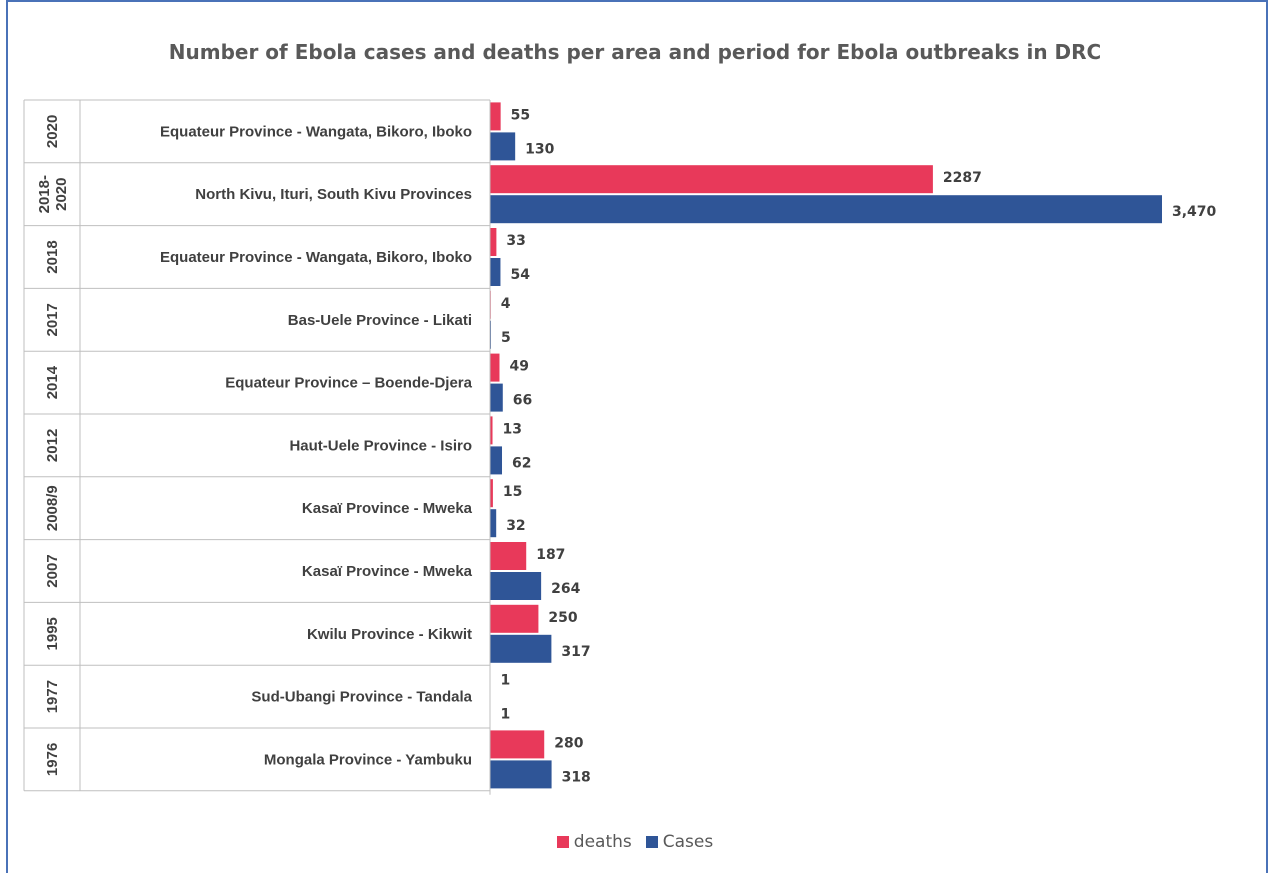 The width and height of the screenshot is (1270, 873). Describe the element at coordinates (515, 241) in the screenshot. I see `value-label-deaths: 33` at that location.